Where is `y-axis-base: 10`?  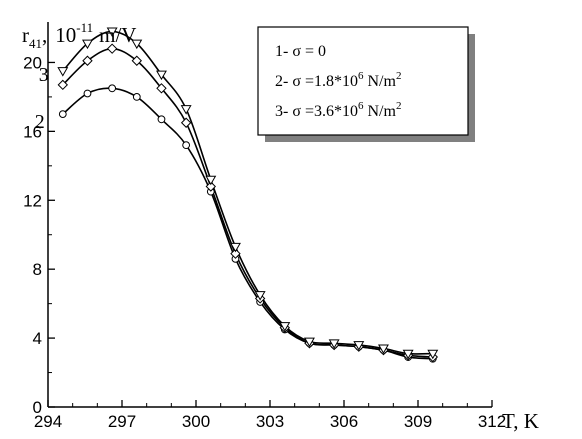
y-axis-base: 10 is located at coordinates (65, 35).